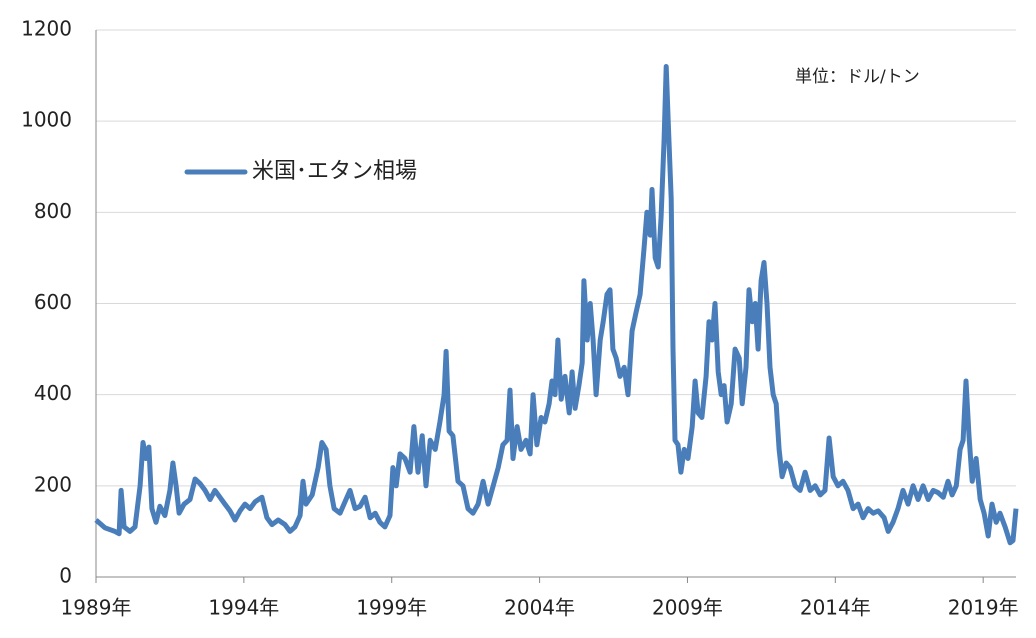 This screenshot has width=1036, height=638. I want to click on x-tick-label: 1999年, so click(391, 608).